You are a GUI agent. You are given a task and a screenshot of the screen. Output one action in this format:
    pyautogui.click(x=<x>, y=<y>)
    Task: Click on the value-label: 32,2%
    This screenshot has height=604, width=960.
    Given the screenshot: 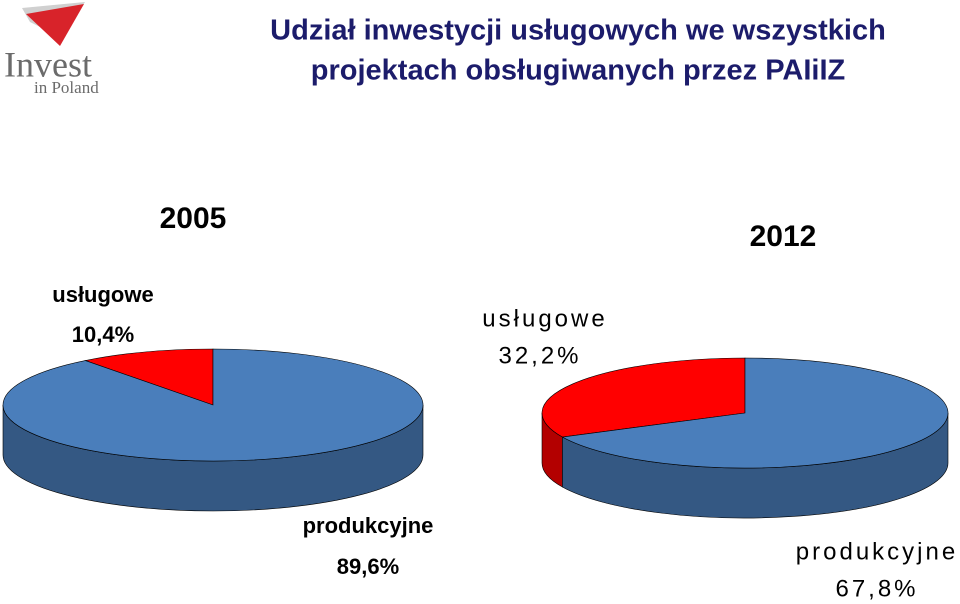 What is the action you would take?
    pyautogui.click(x=539, y=355)
    